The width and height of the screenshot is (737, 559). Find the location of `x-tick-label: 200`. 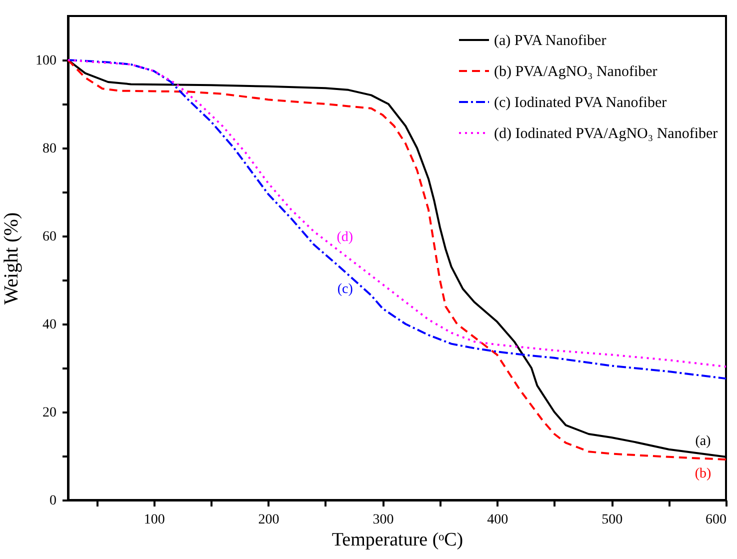

x-tick-label: 200 is located at coordinates (269, 520).